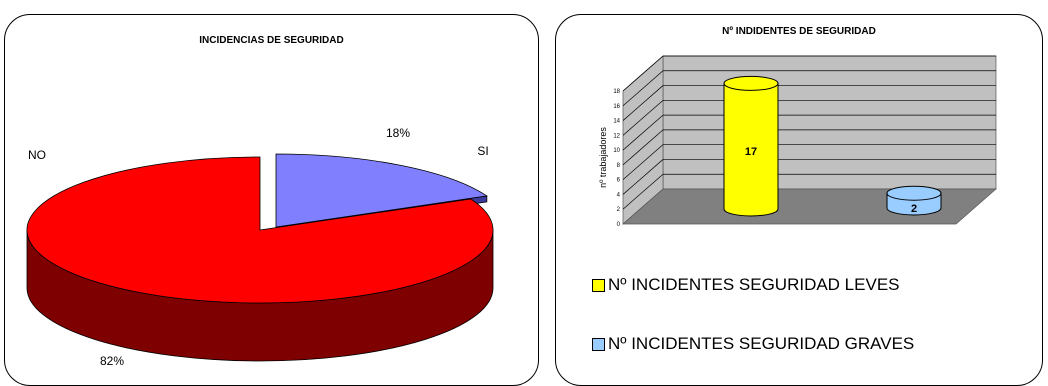 Image resolution: width=1048 pixels, height=386 pixels. What do you see at coordinates (598, 285) in the screenshot?
I see `legend-swatch-leves` at bounding box center [598, 285].